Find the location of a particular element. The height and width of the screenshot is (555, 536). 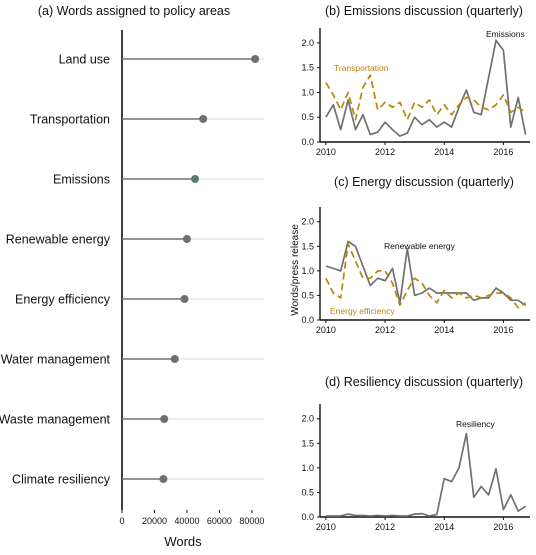

x-tick-label: 20000 is located at coordinates (154, 521).